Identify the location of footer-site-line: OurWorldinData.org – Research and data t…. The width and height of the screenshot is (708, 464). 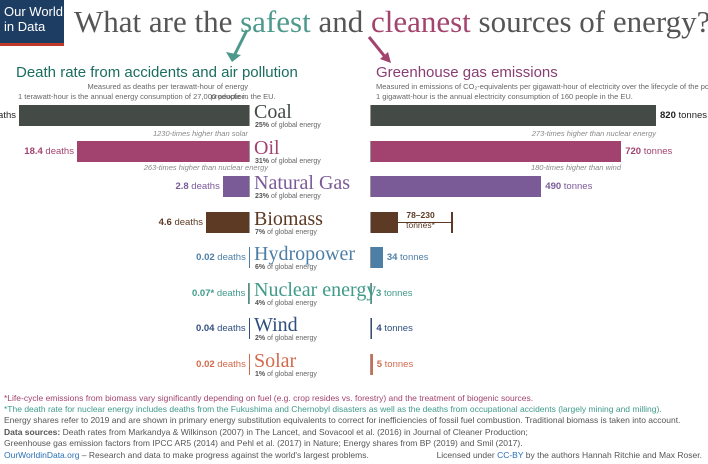
(186, 455).